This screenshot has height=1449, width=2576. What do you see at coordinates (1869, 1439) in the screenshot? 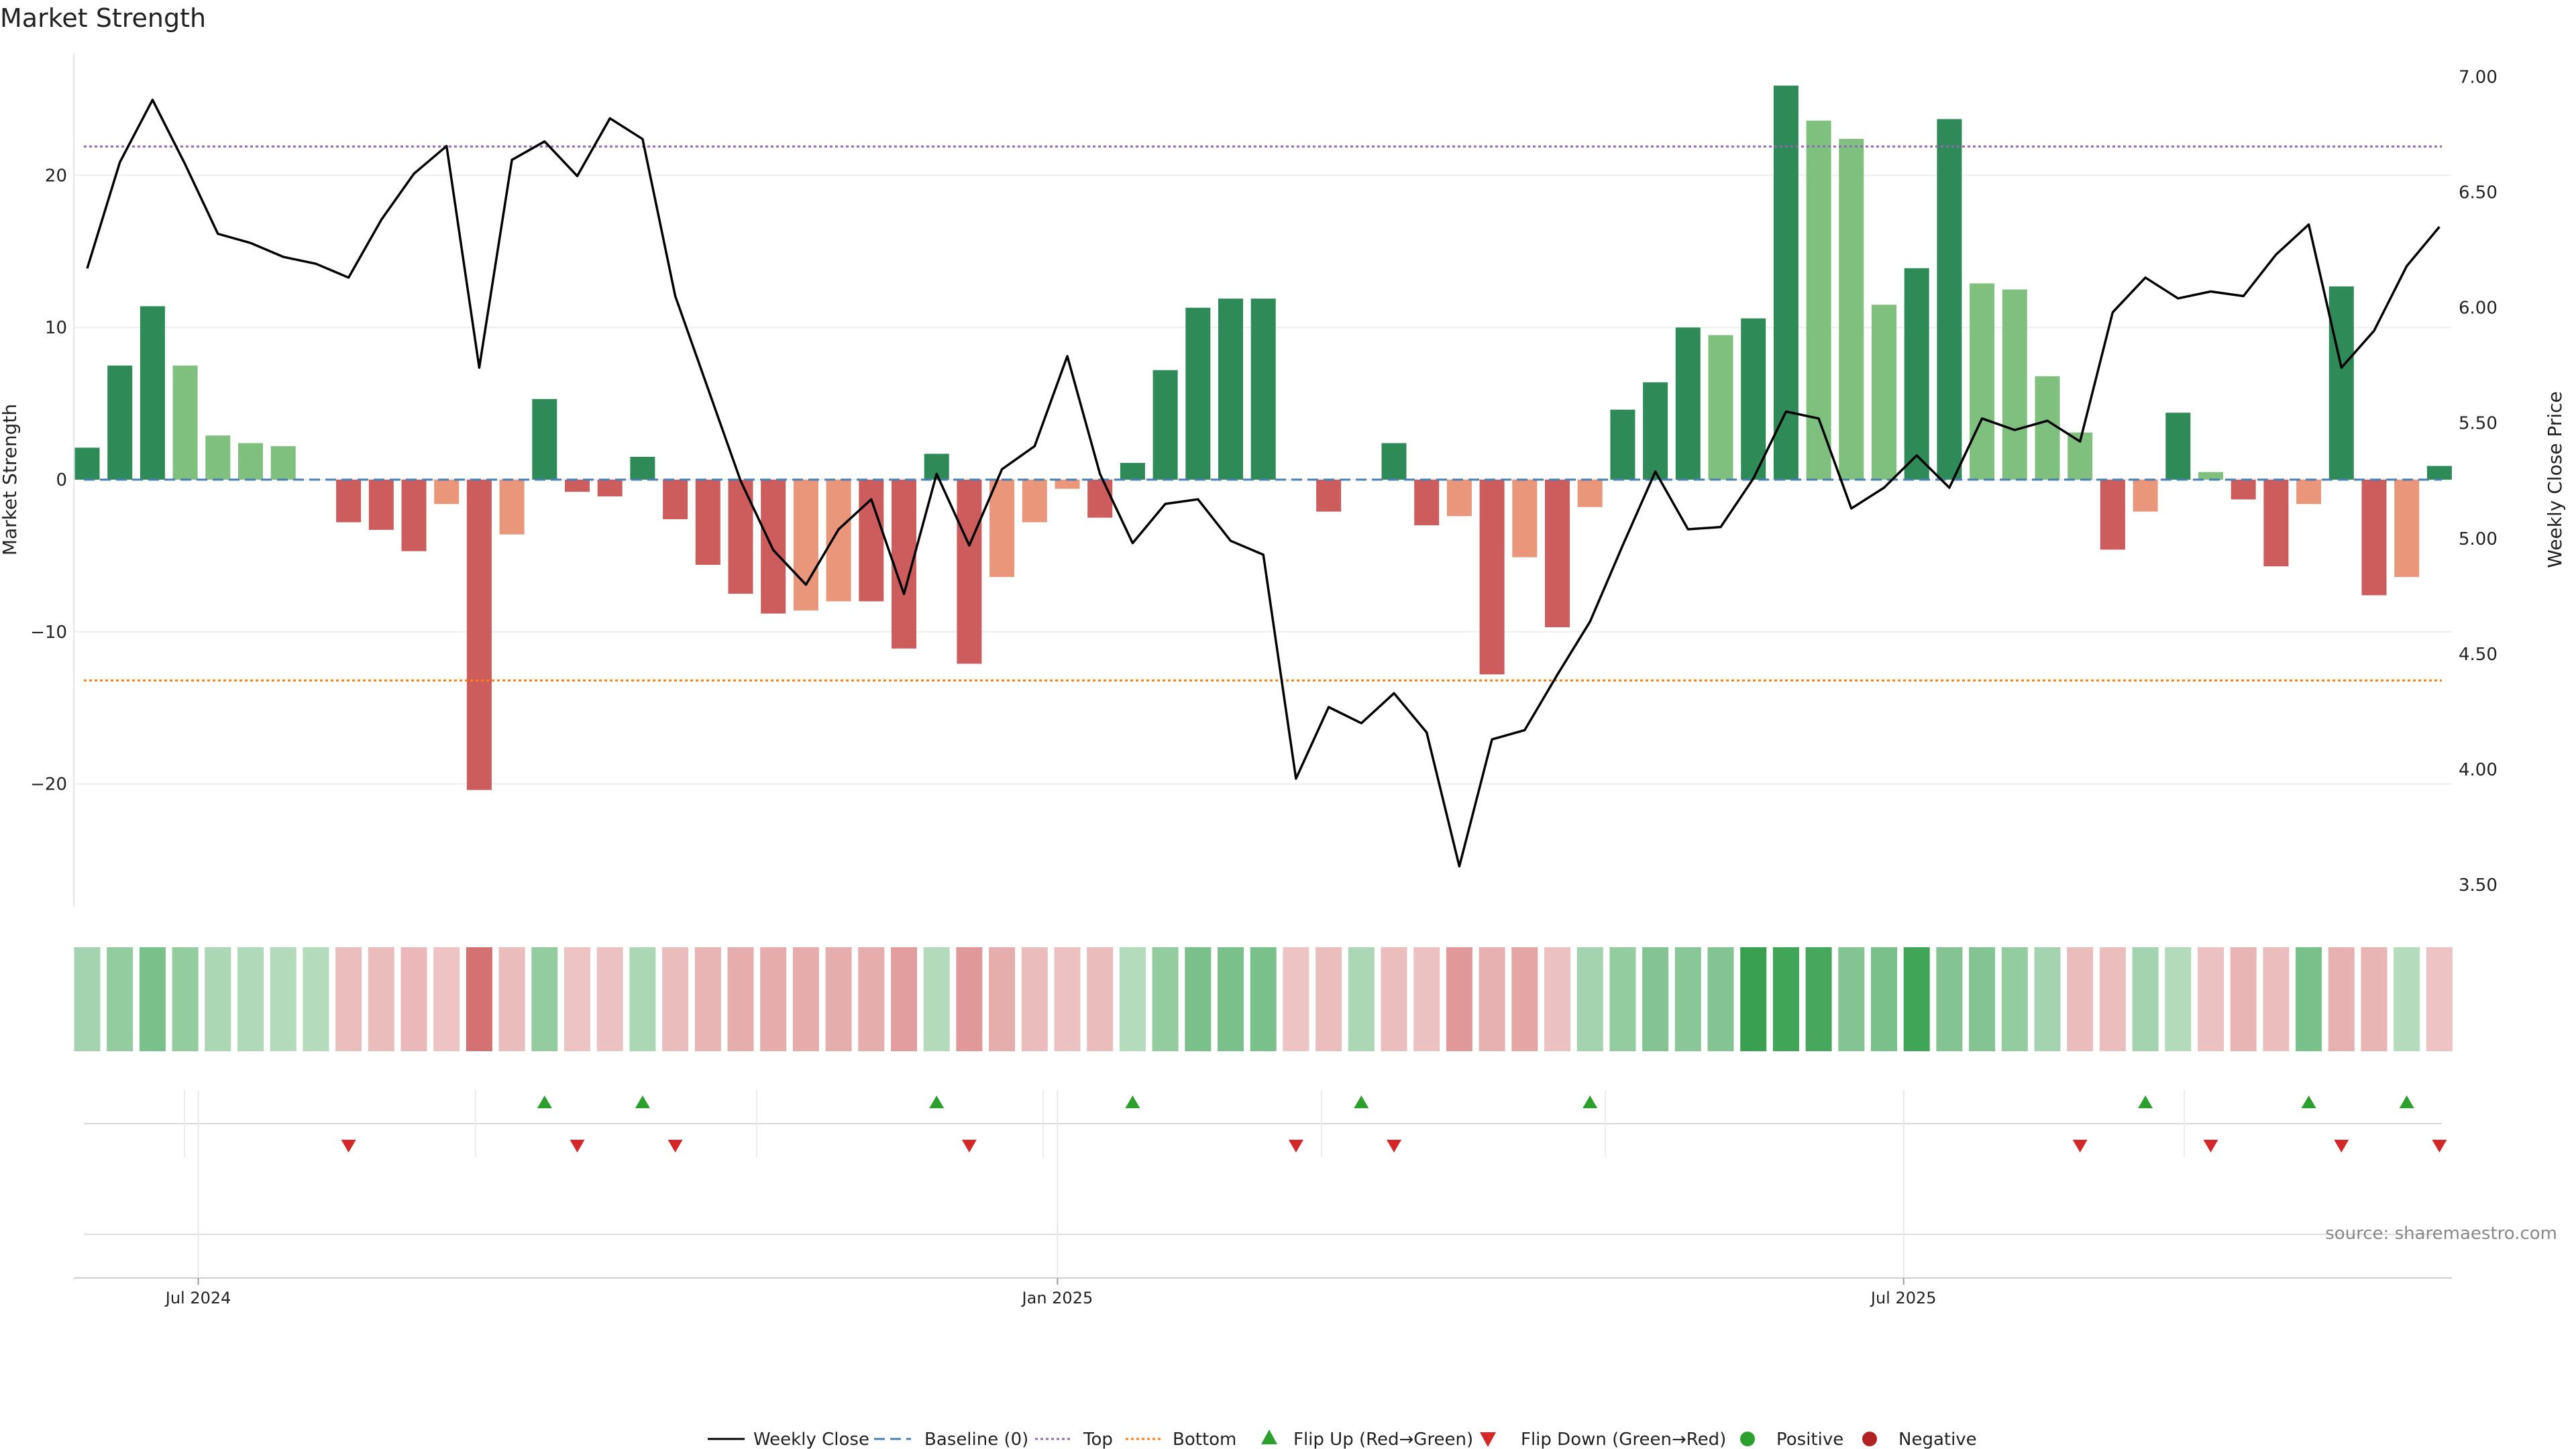
I see `negative-dot-icon` at bounding box center [1869, 1439].